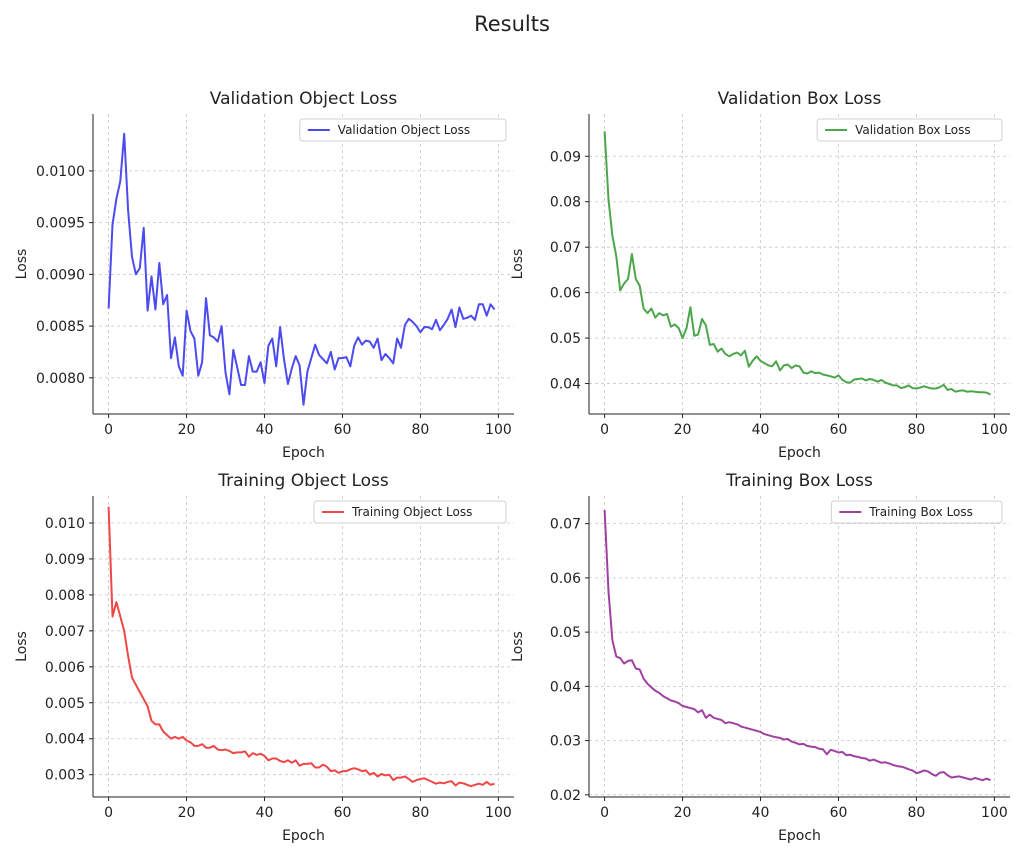 This screenshot has width=1024, height=853. What do you see at coordinates (65, 560) in the screenshot?
I see `y-tick-label: 0.009` at bounding box center [65, 560].